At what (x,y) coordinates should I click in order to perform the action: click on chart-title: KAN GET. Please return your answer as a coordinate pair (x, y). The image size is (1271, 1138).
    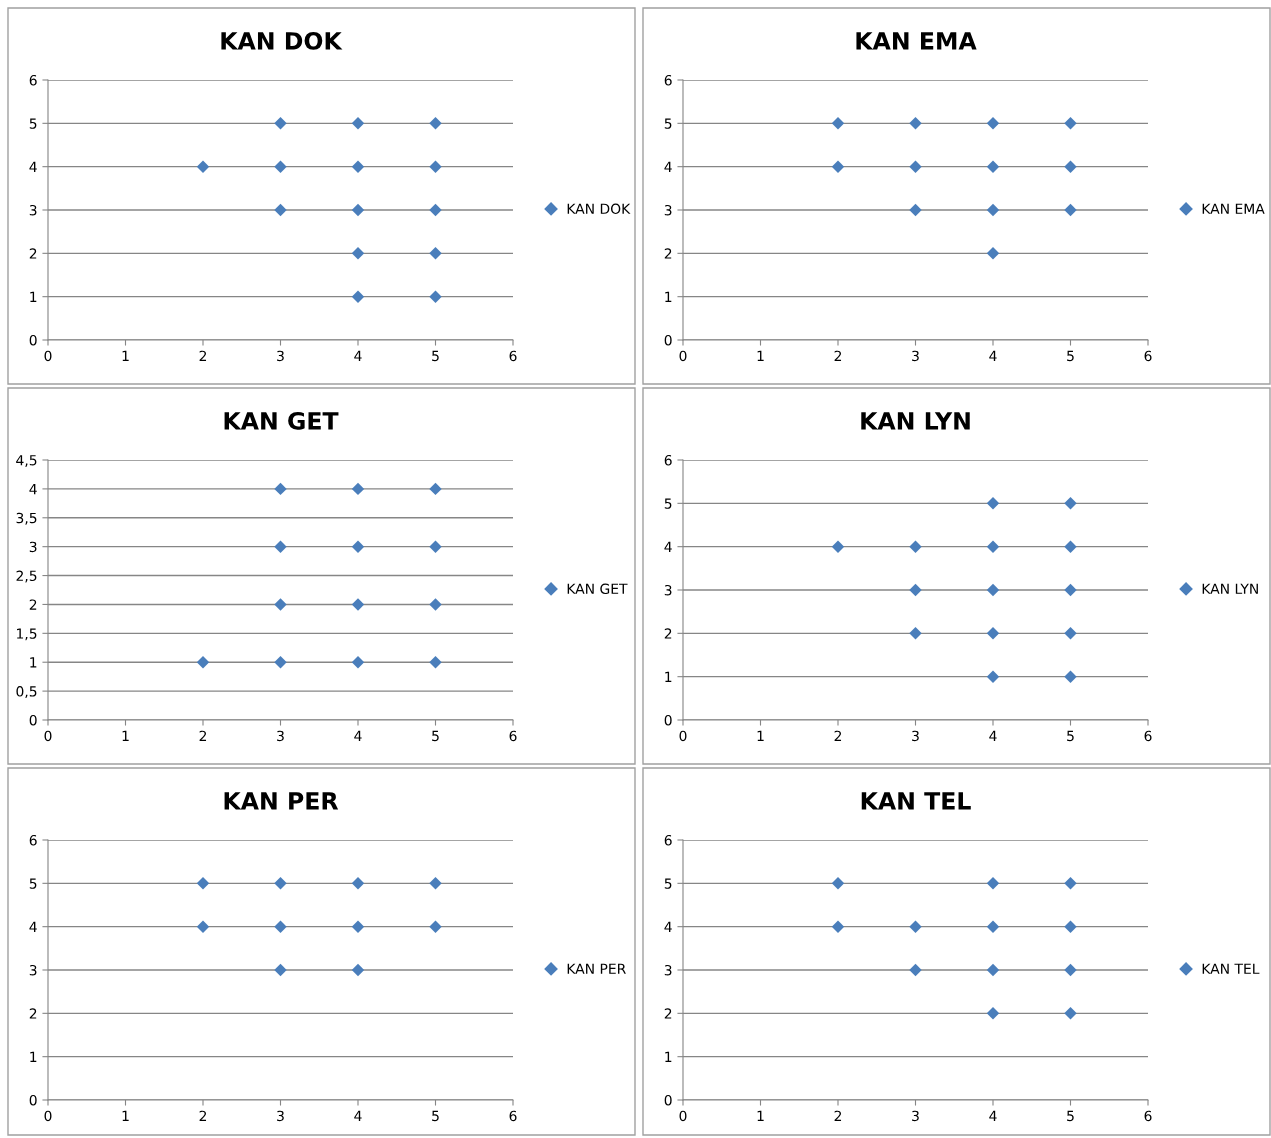
    Looking at the image, I should click on (281, 420).